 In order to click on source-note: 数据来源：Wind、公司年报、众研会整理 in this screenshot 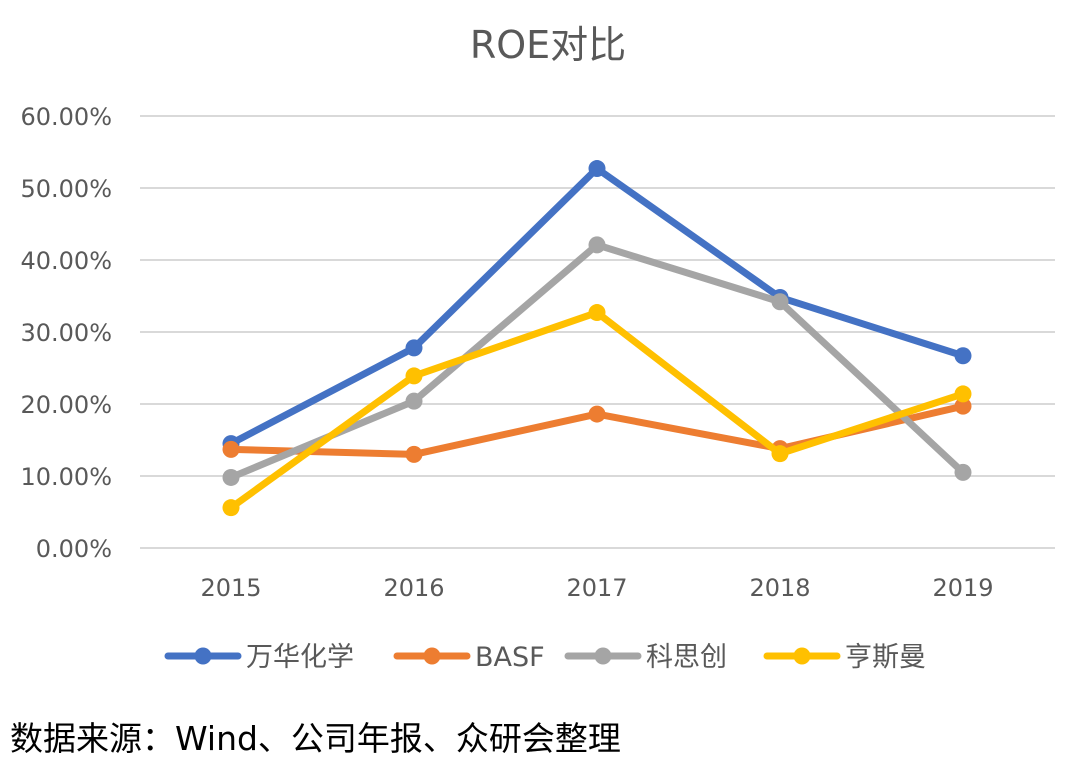, I will do `click(315, 738)`.